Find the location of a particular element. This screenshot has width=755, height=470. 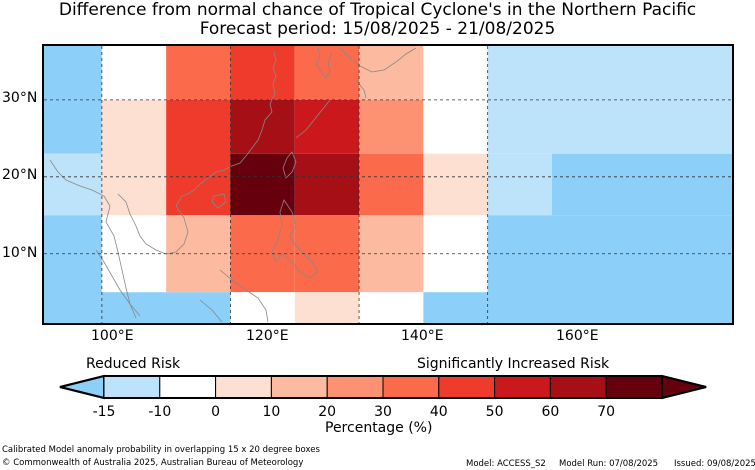

colorbar-tick-label: 50 is located at coordinates (494, 412).